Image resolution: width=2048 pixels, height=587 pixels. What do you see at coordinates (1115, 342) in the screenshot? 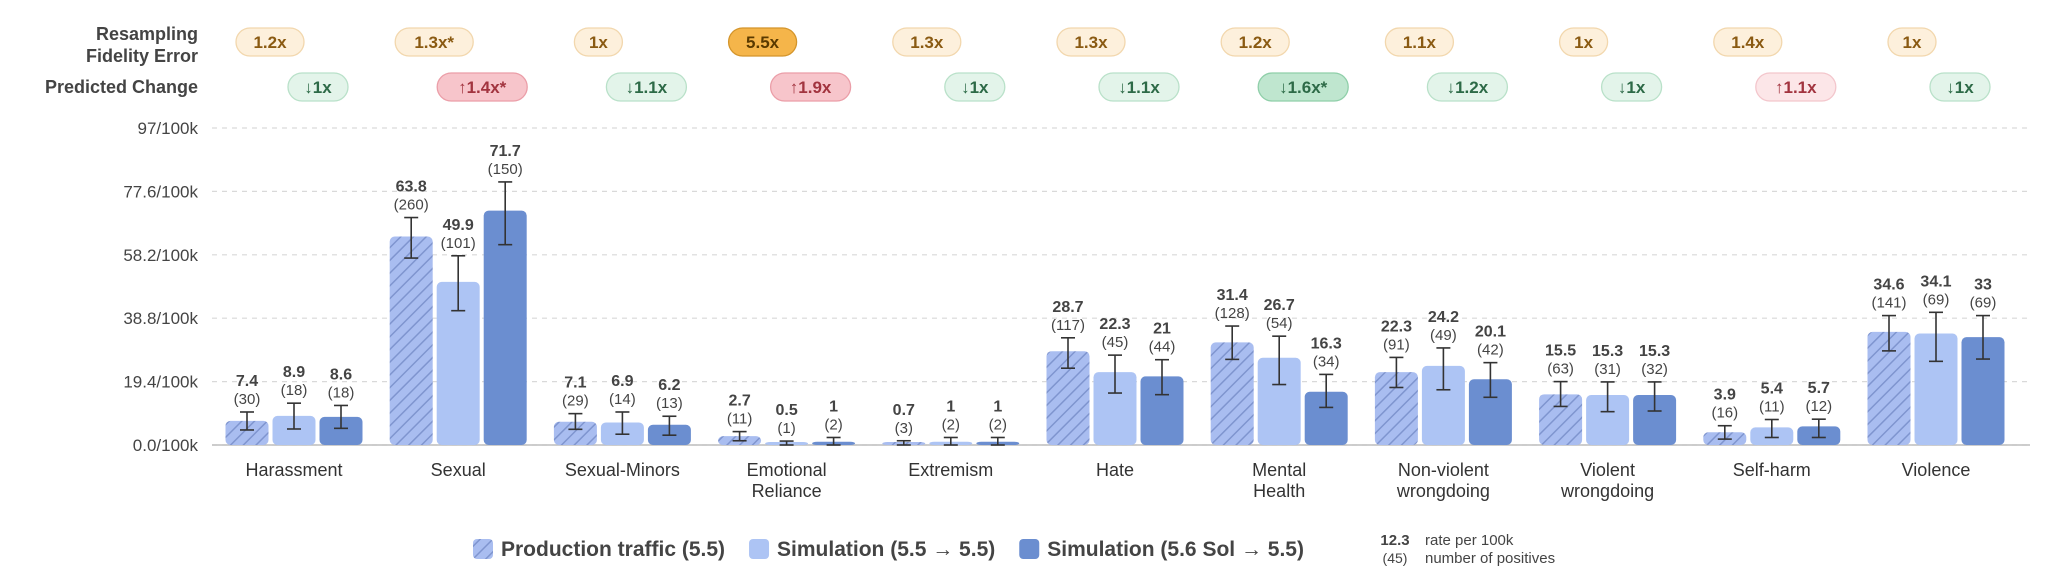
I see `count-label: (45)` at bounding box center [1115, 342].